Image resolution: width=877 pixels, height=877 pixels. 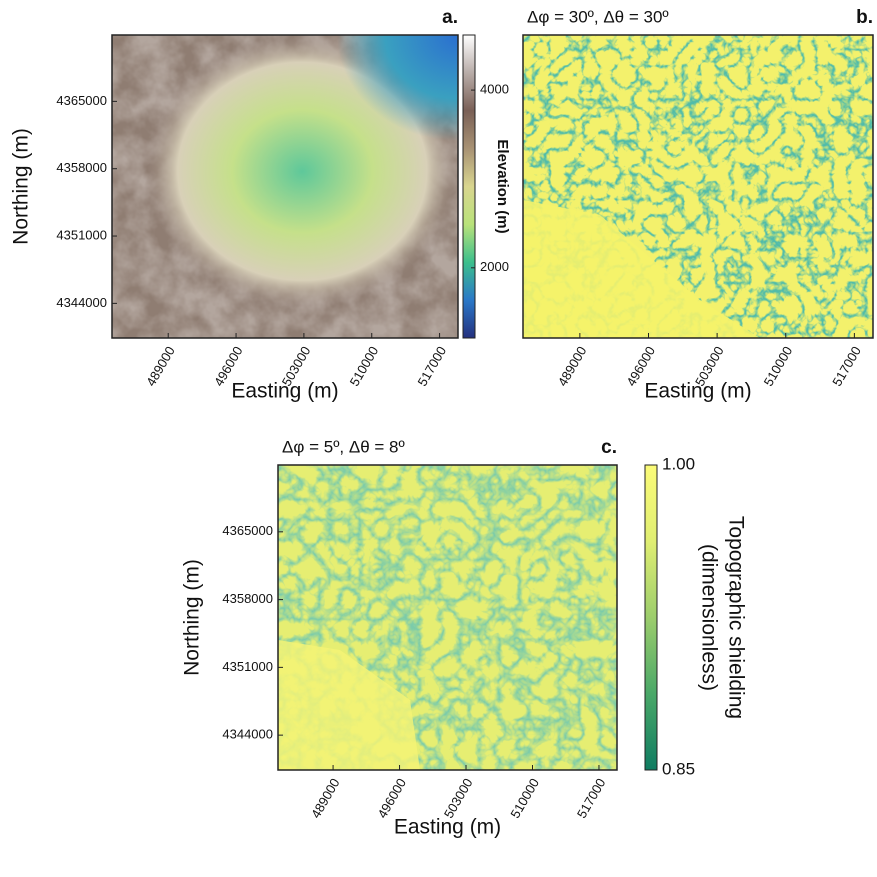 What do you see at coordinates (598, 16) in the screenshot?
I see `panel-title: Δφ = 30º, Δθ = 30º` at bounding box center [598, 16].